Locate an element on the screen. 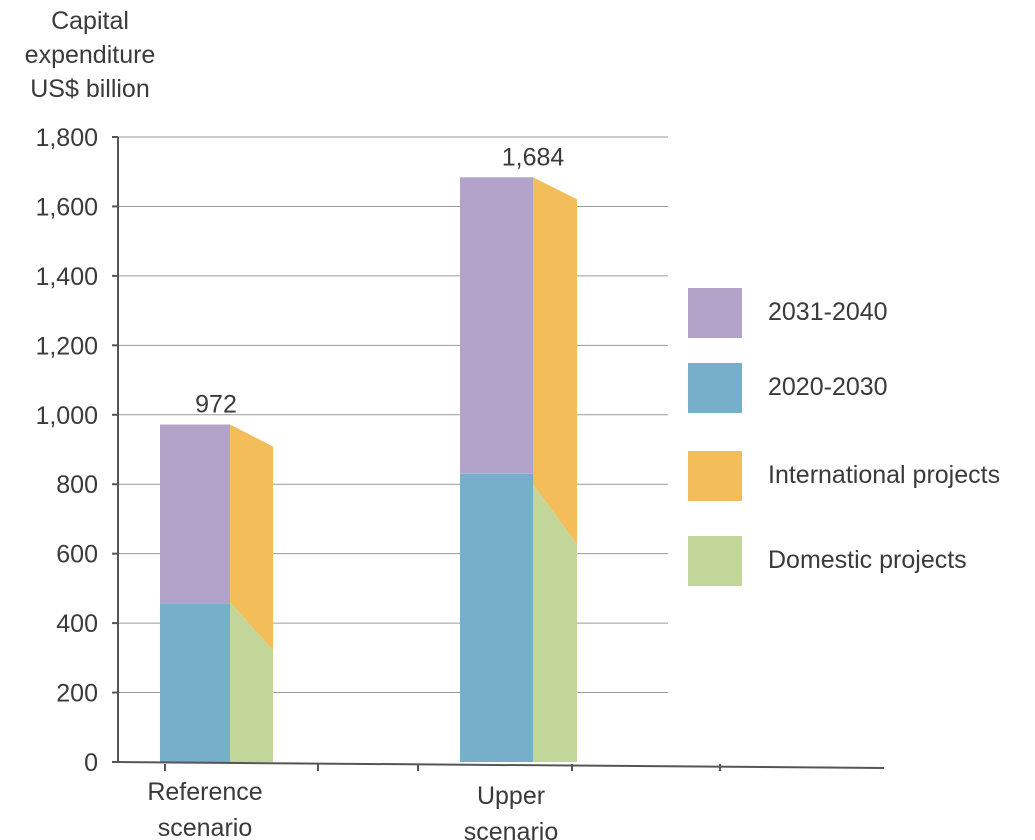 This screenshot has height=840, width=1035. y-tick-label: 0 is located at coordinates (91, 763).